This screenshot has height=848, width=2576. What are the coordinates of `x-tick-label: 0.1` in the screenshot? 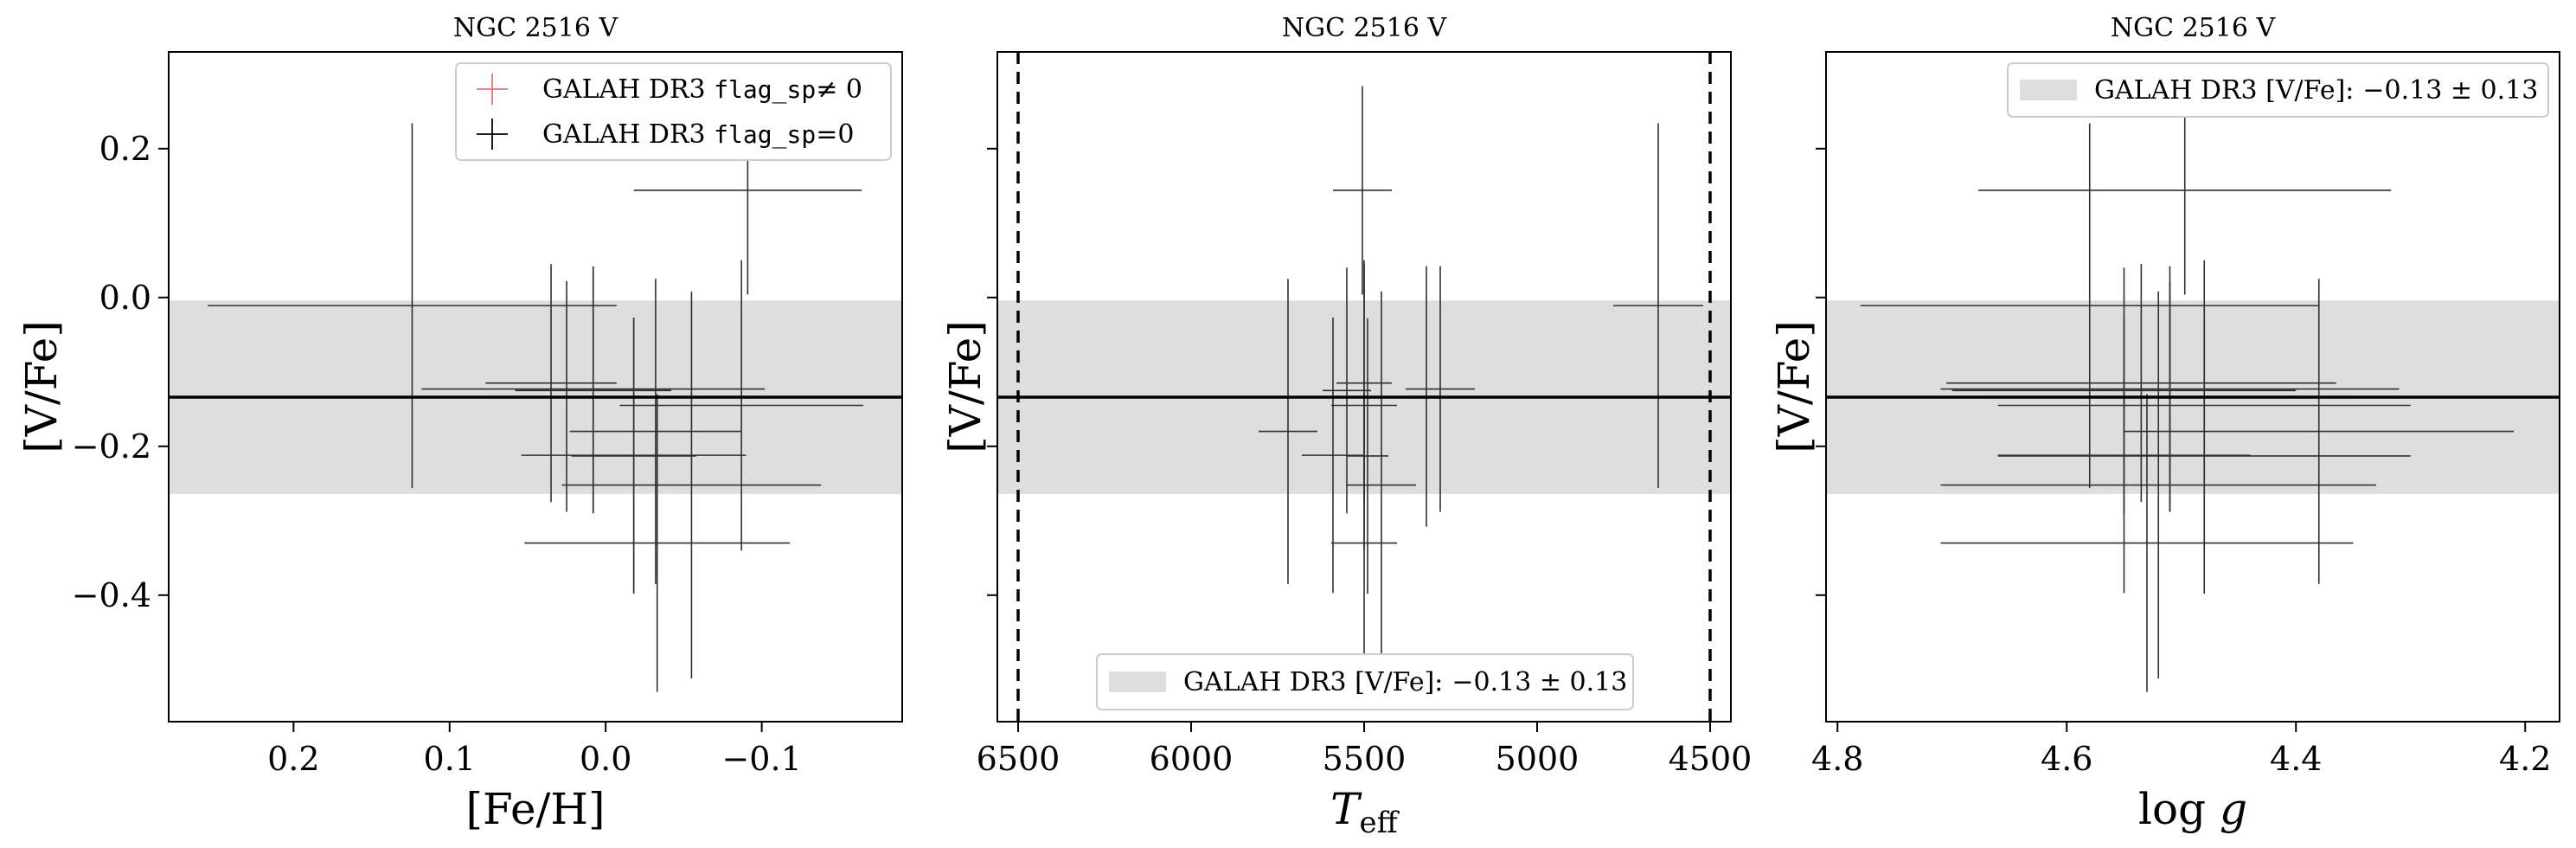 It's located at (450, 759).